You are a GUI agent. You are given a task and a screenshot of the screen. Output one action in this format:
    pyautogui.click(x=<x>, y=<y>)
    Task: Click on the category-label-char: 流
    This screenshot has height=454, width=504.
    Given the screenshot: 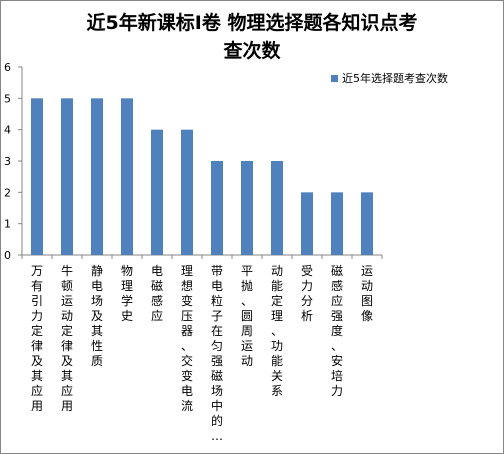 What is the action you would take?
    pyautogui.click(x=187, y=406)
    